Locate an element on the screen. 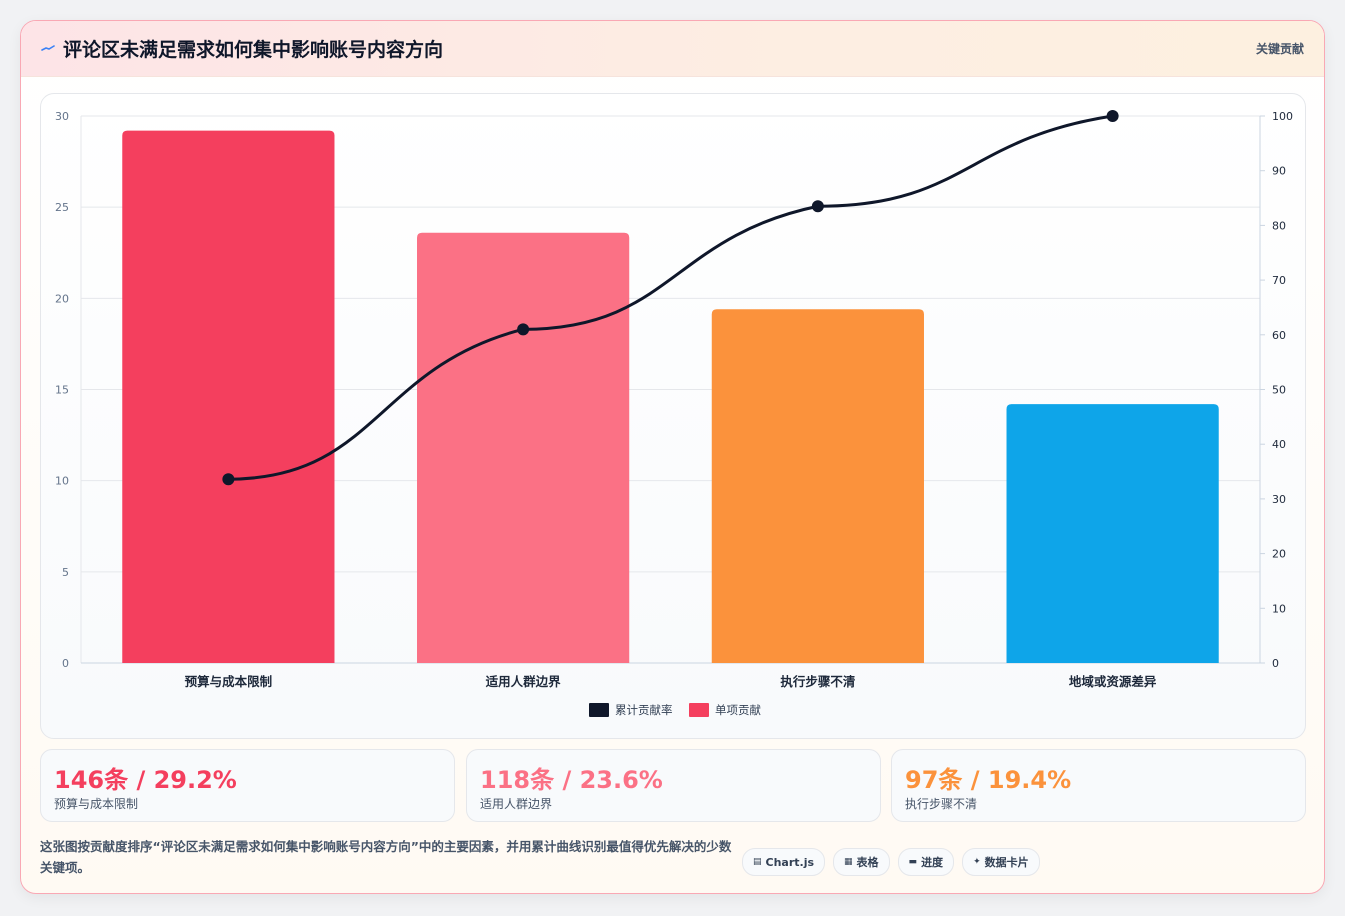 Image resolution: width=1345 pixels, height=916 pixels. x-tick-label: 适用人群边界 is located at coordinates (524, 681).